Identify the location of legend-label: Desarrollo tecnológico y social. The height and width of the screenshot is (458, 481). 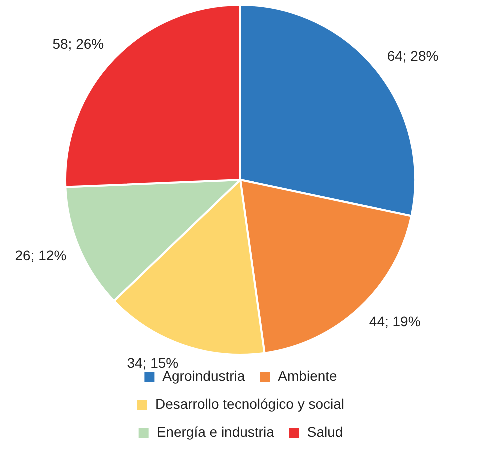
(250, 404).